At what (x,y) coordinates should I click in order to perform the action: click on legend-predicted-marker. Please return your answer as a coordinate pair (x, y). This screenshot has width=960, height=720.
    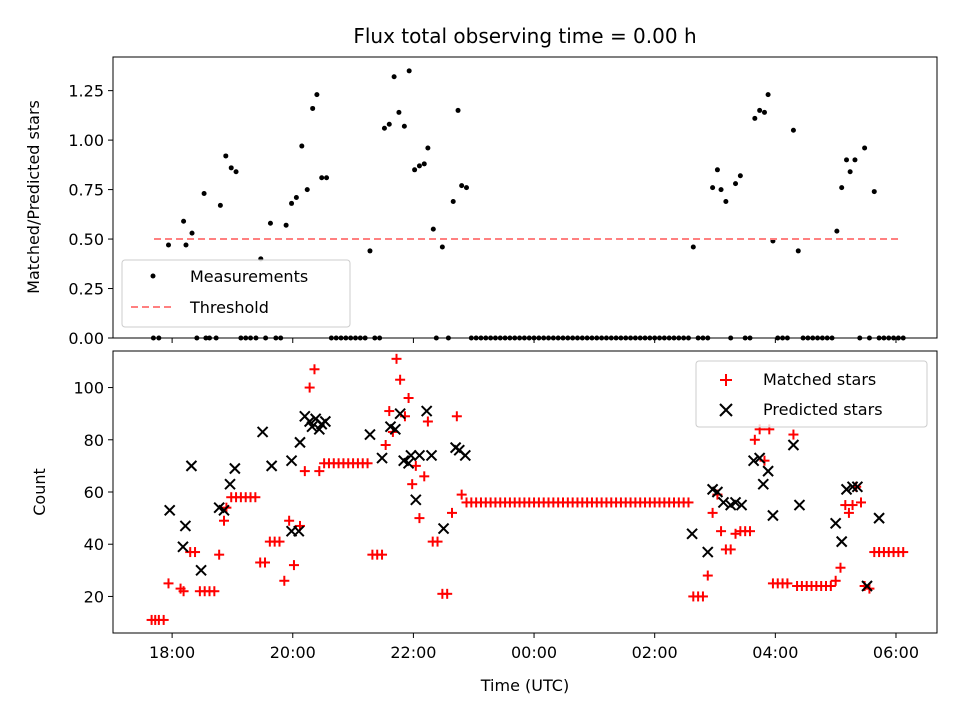
    Looking at the image, I should click on (726, 410).